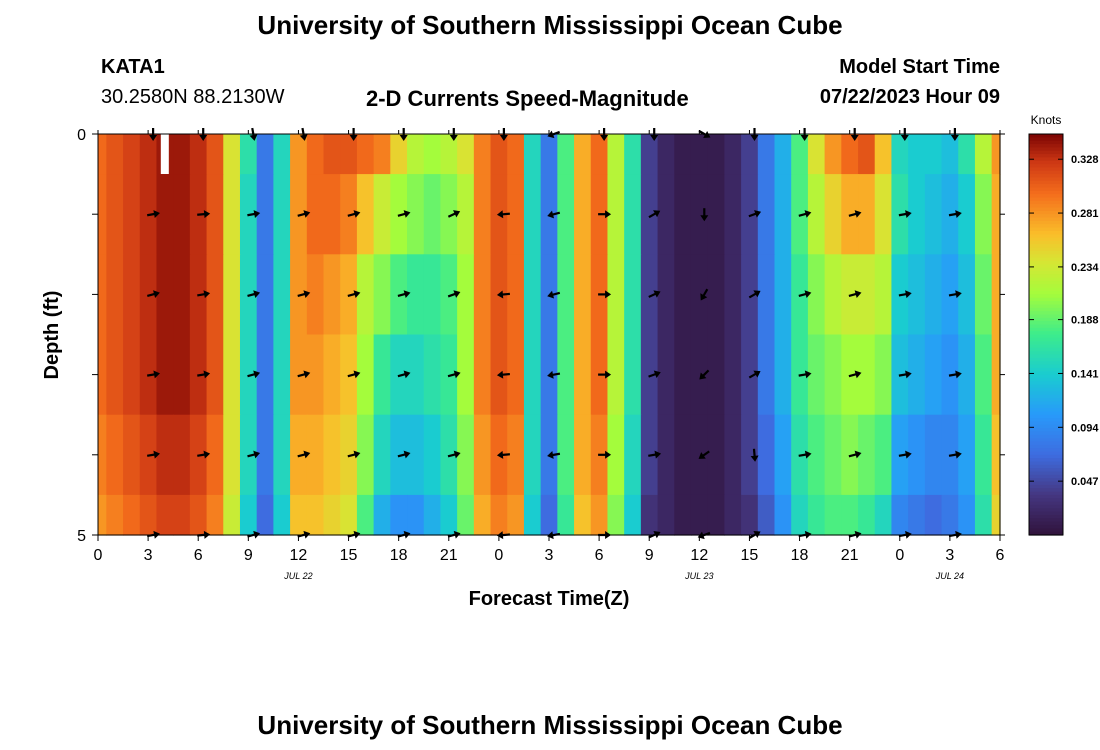 This screenshot has height=750, width=1100. Describe the element at coordinates (698, 576) in the screenshot. I see `date-label: JUL 23` at that location.